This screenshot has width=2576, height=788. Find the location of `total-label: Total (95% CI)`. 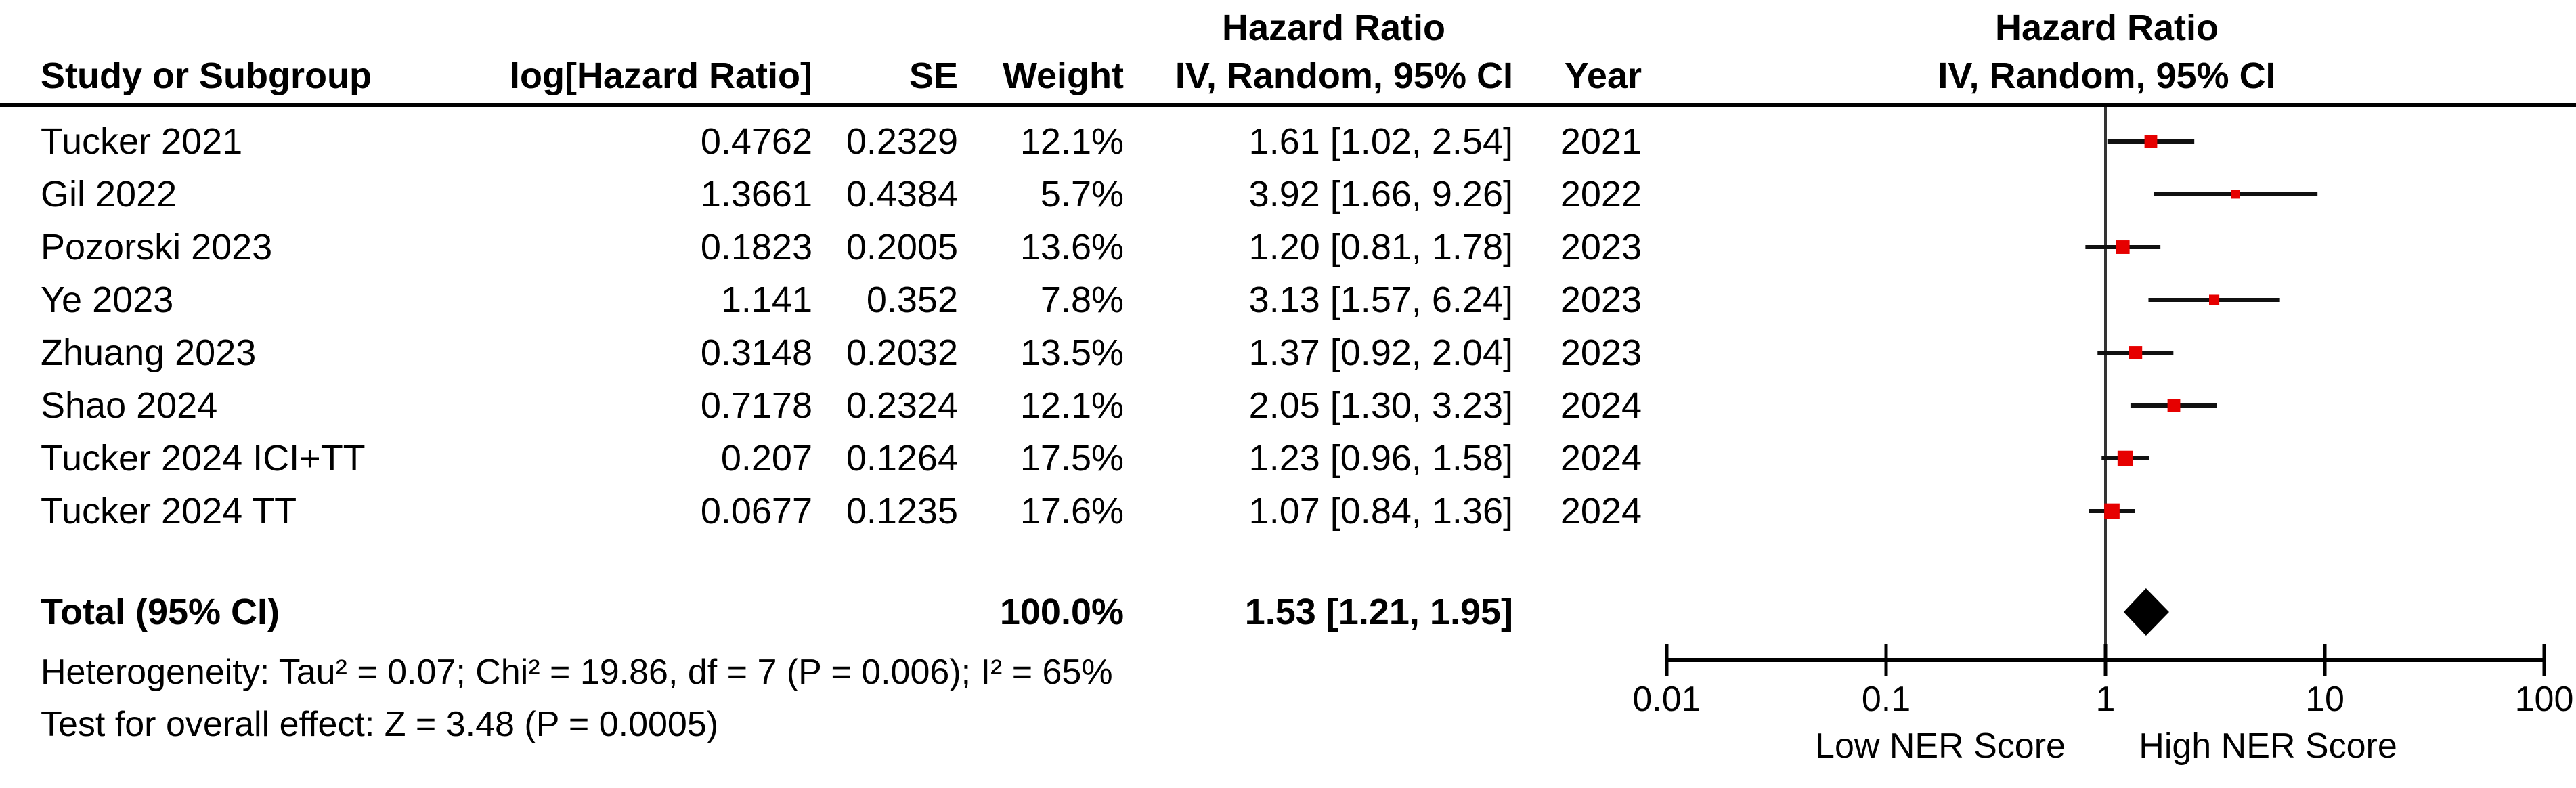

total-label: Total (95% CI) is located at coordinates (160, 612).